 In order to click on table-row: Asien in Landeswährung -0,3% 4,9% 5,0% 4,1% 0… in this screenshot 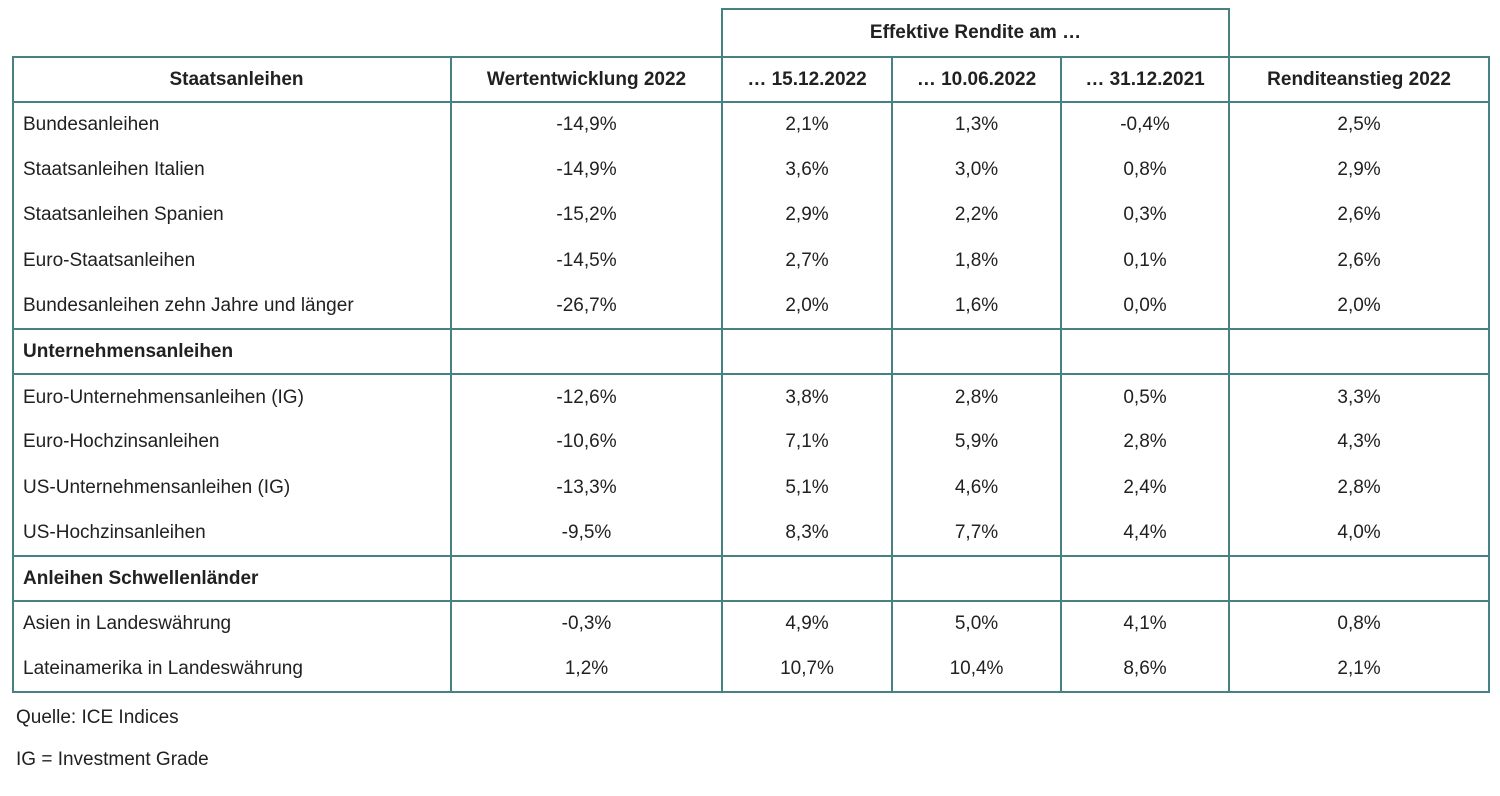, I will do `click(751, 624)`.